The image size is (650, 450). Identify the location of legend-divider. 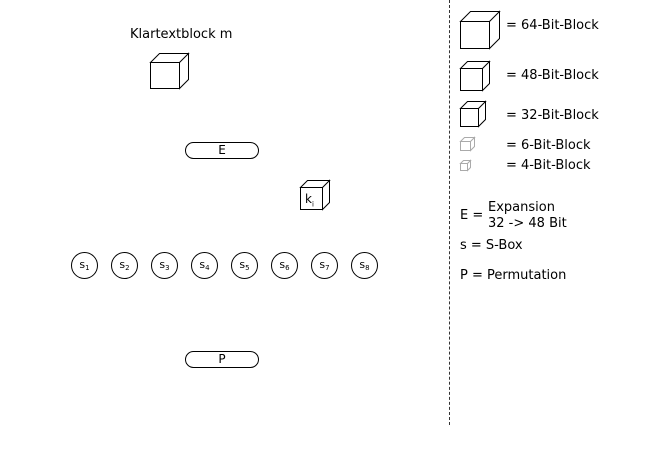
(449, 212).